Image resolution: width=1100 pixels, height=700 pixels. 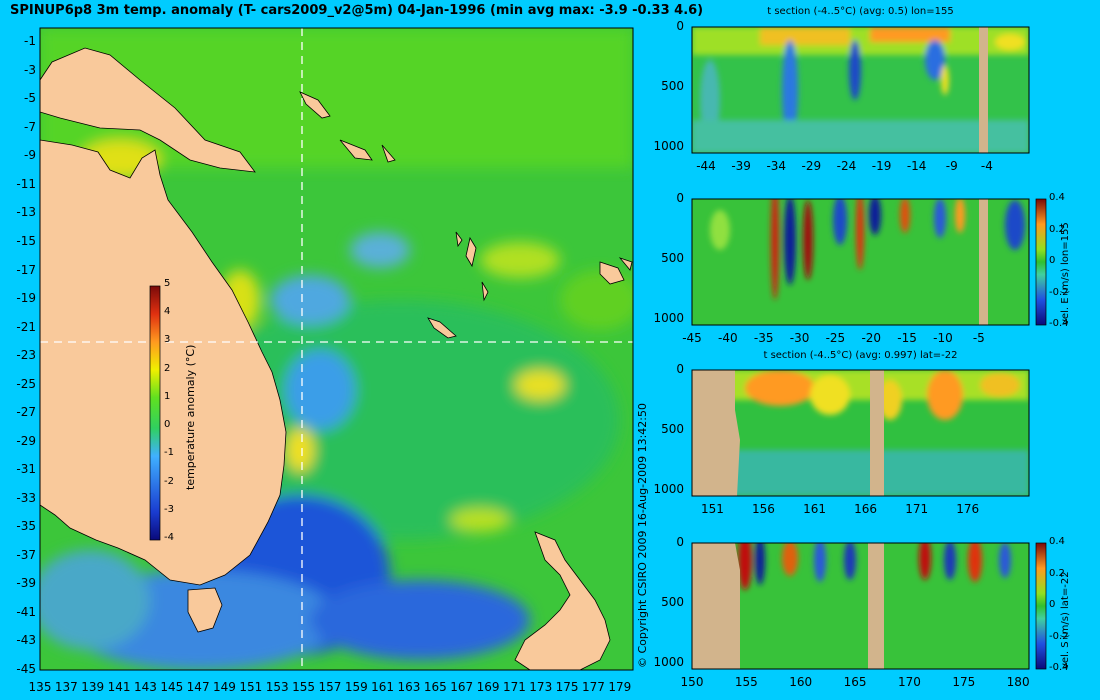 What do you see at coordinates (964, 682) in the screenshot?
I see `vel-s-lat-22-xtick: 175` at bounding box center [964, 682].